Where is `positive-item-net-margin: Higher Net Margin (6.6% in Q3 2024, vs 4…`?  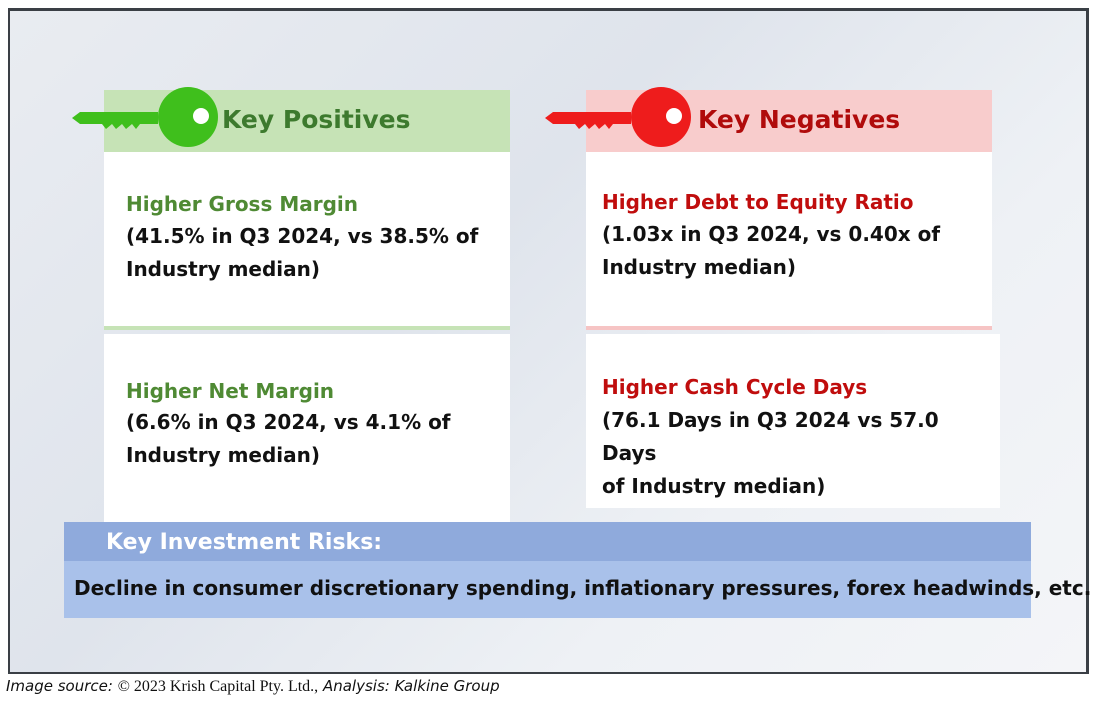 positive-item-net-margin: Higher Net Margin (6.6% in Q3 2024, vs 4… is located at coordinates (307, 429).